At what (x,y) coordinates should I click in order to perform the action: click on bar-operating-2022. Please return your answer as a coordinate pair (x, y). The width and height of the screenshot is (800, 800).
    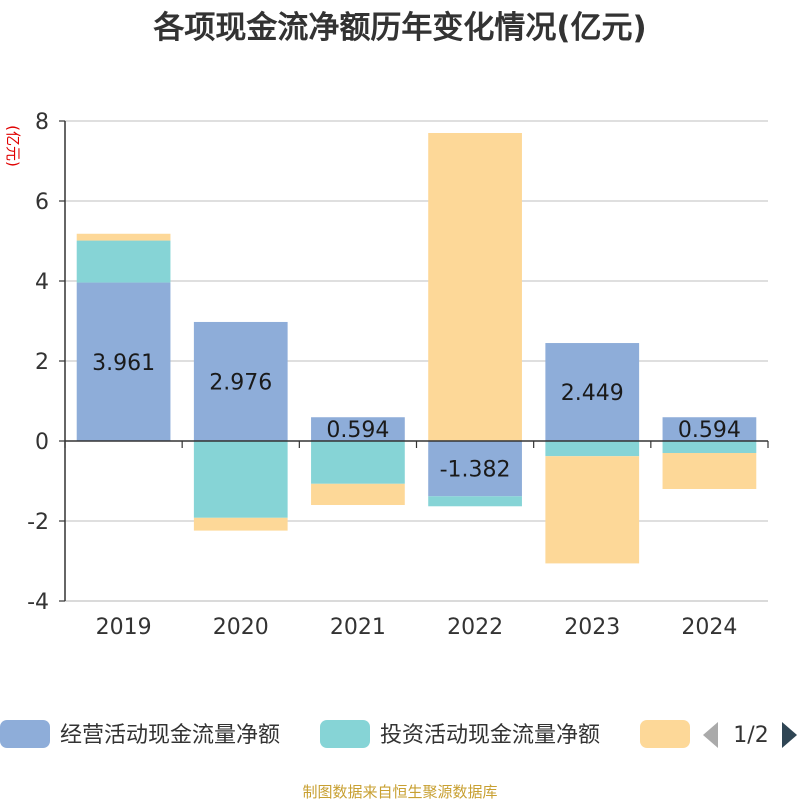
    Looking at the image, I should click on (475, 469).